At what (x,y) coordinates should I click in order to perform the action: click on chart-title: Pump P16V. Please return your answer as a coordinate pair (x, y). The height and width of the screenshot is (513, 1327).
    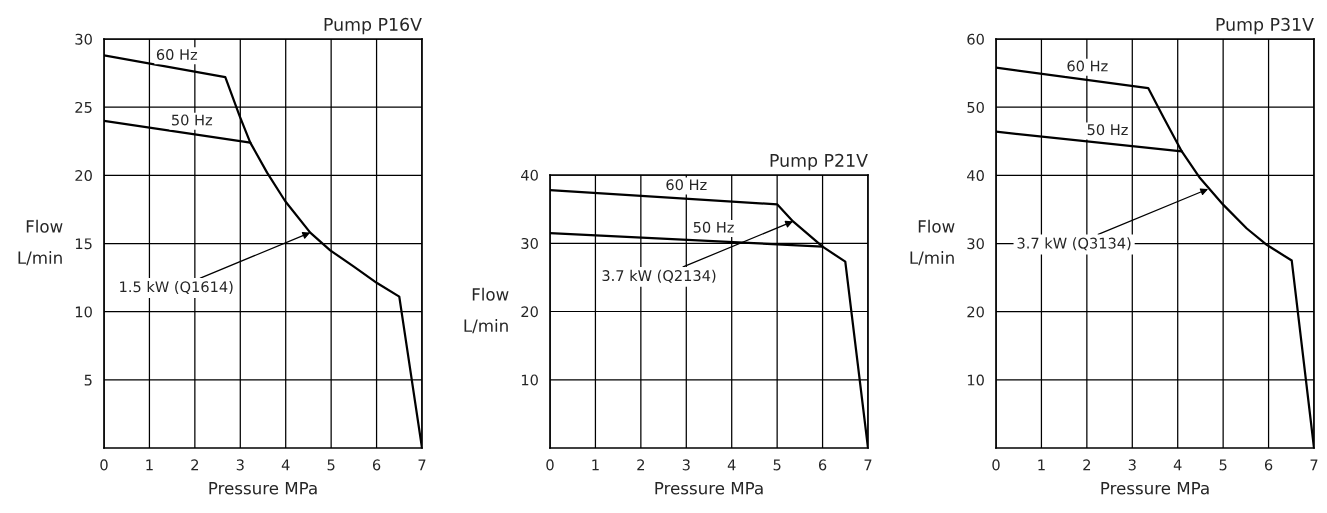
    Looking at the image, I should click on (373, 26).